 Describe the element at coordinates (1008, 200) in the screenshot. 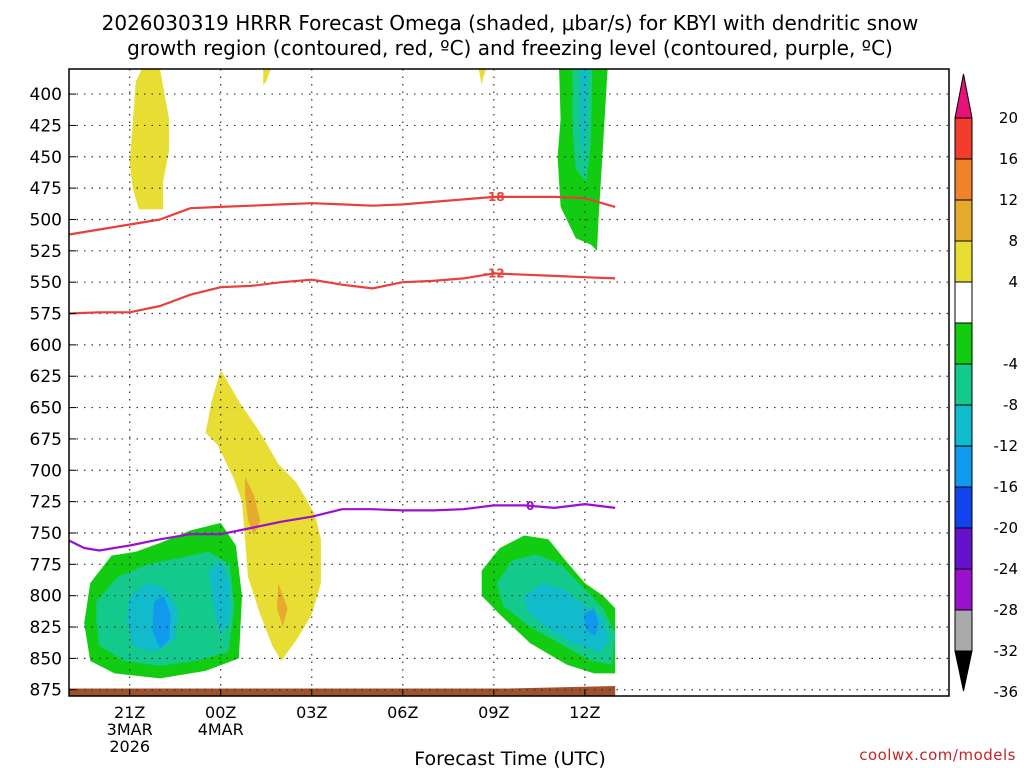

I see `colorbar-label: 12` at that location.